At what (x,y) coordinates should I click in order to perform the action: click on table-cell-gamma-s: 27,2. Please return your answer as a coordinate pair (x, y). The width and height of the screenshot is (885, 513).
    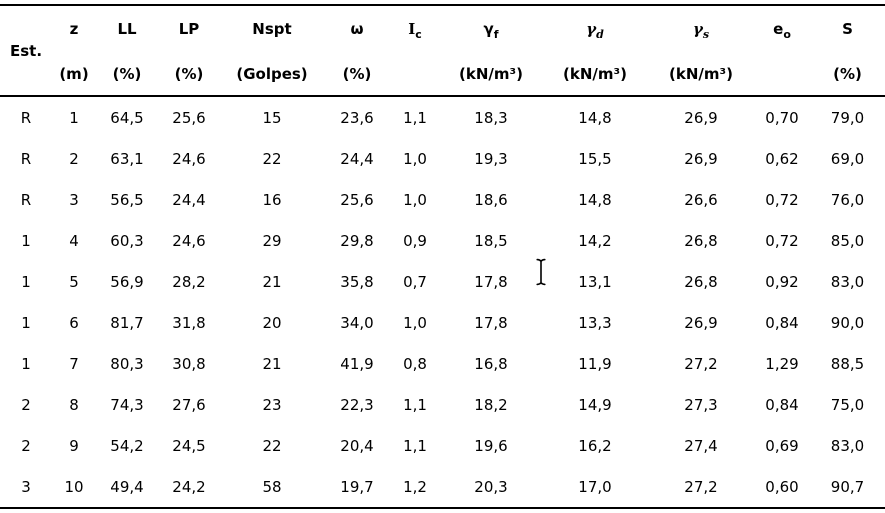
    Looking at the image, I should click on (701, 486).